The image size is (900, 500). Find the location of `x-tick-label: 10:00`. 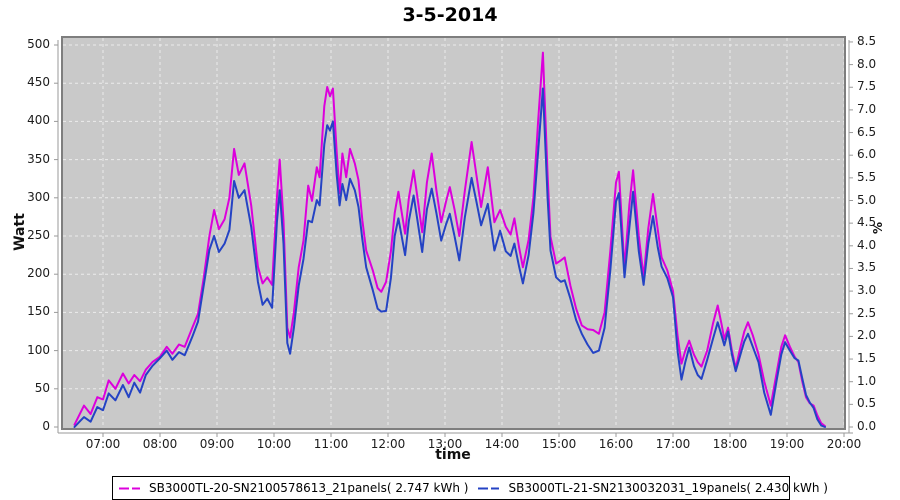

x-tick-label: 10:00 is located at coordinates (274, 444).